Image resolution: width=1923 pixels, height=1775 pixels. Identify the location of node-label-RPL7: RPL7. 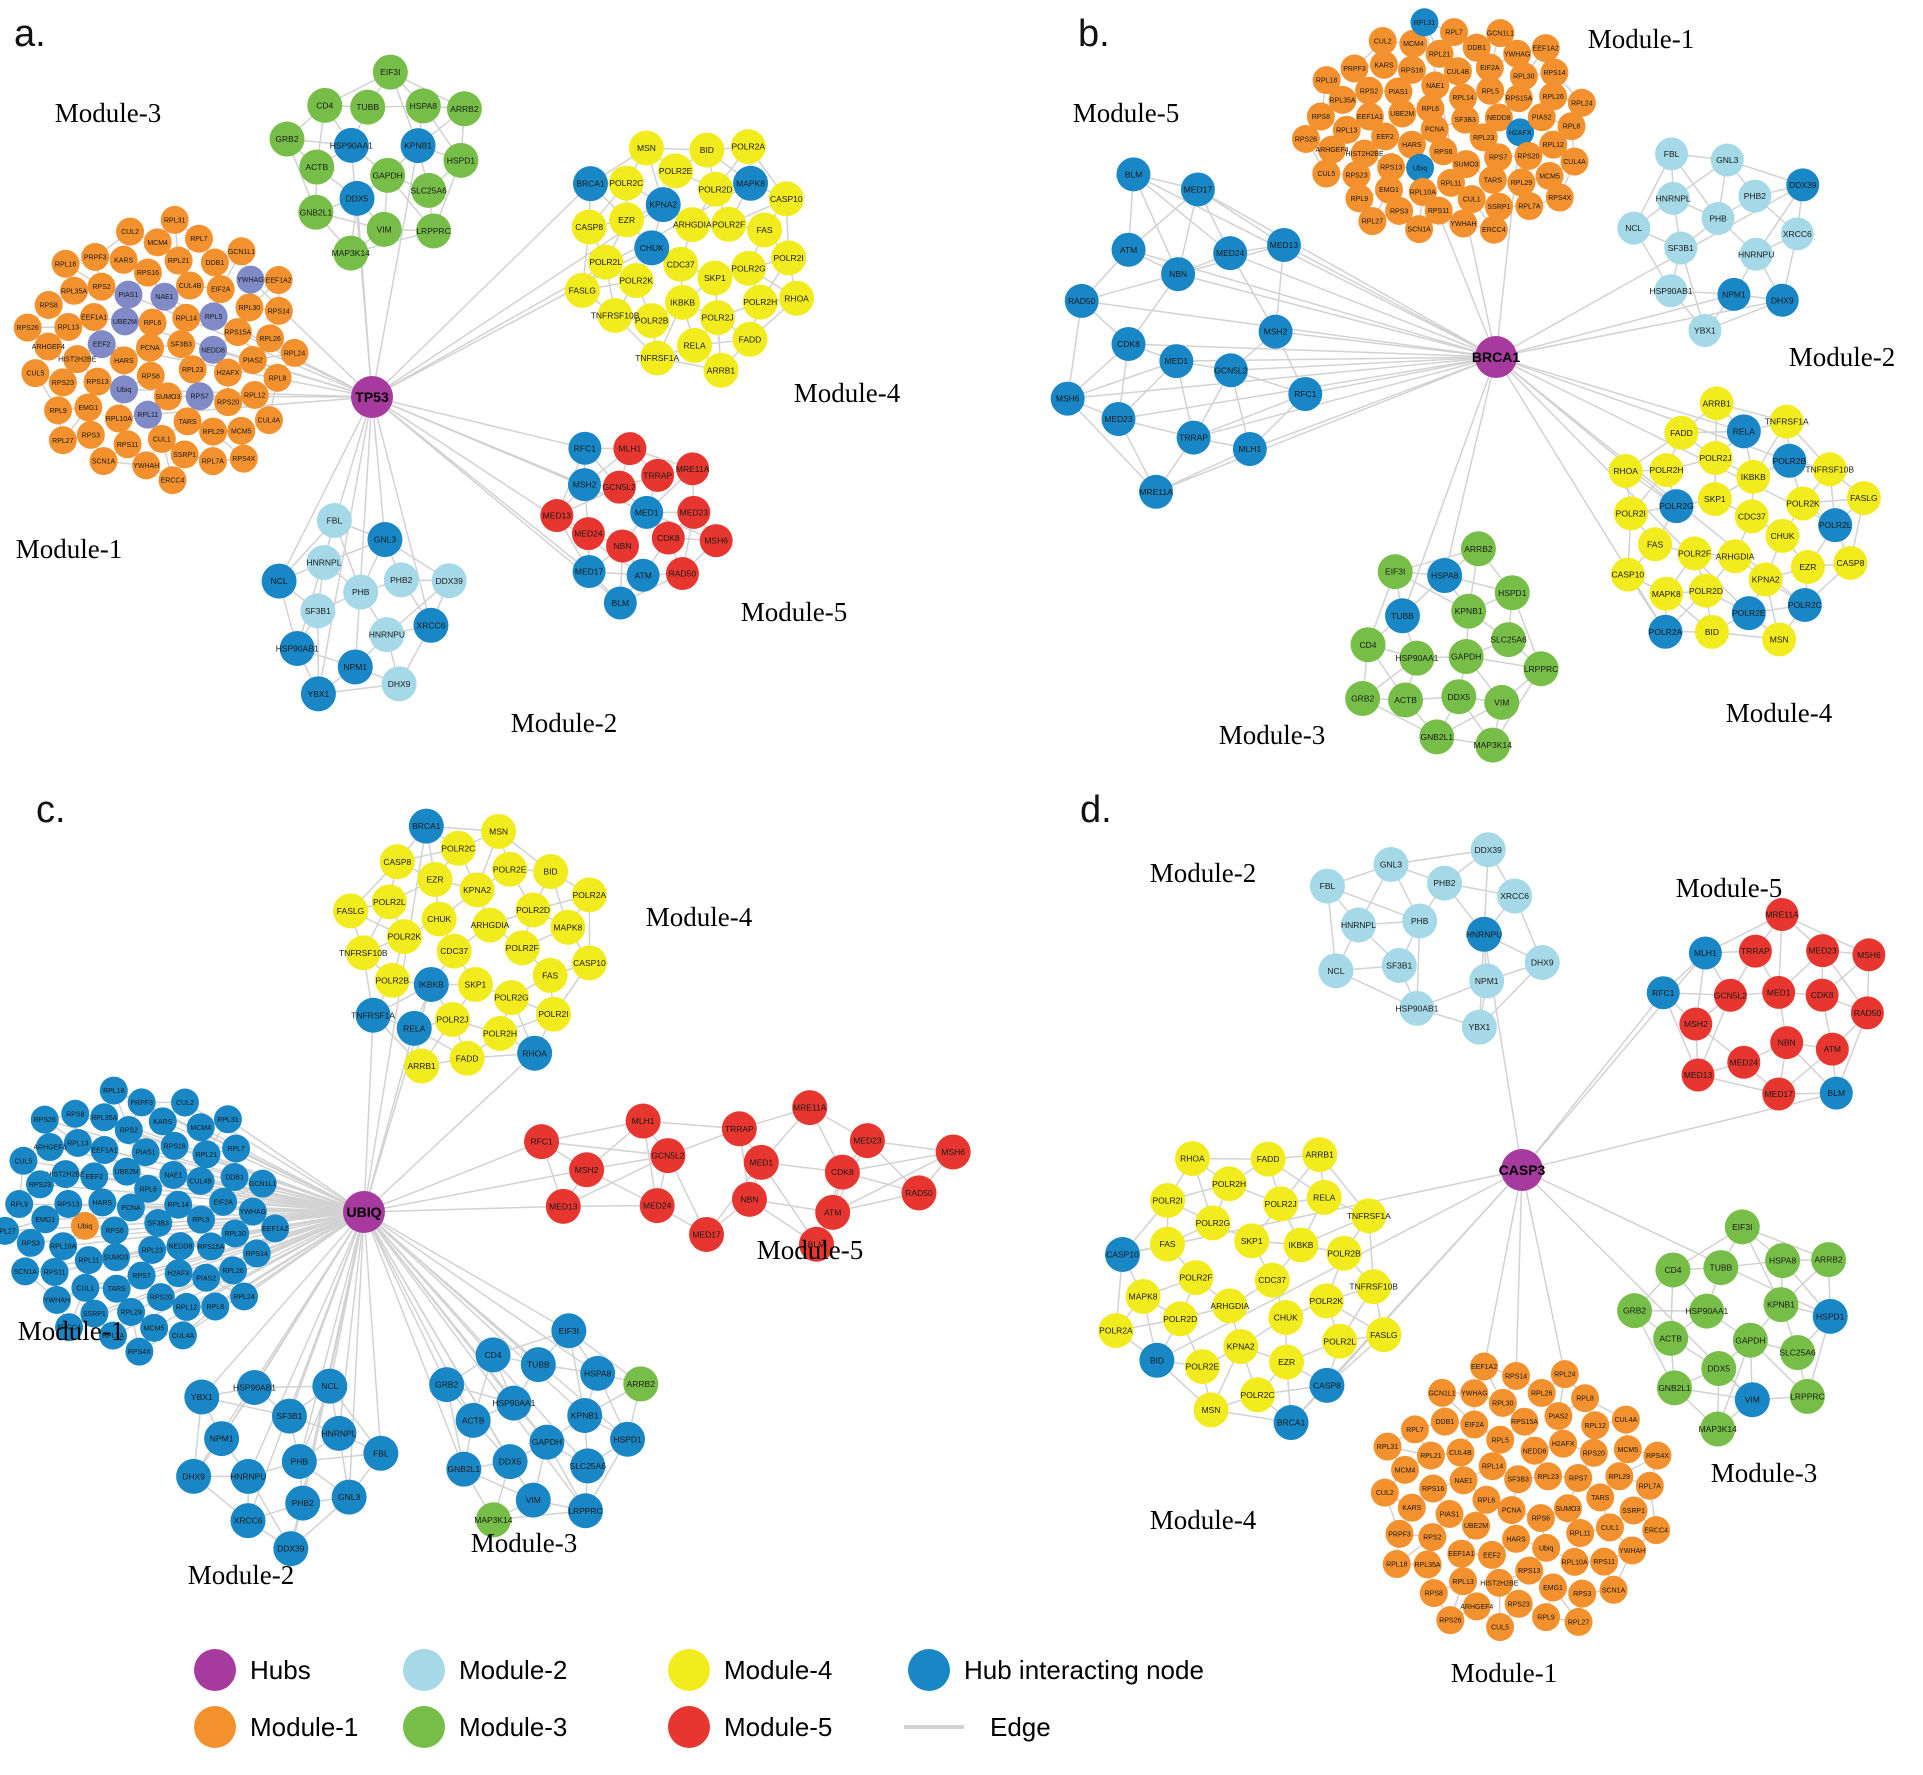
(236, 1149).